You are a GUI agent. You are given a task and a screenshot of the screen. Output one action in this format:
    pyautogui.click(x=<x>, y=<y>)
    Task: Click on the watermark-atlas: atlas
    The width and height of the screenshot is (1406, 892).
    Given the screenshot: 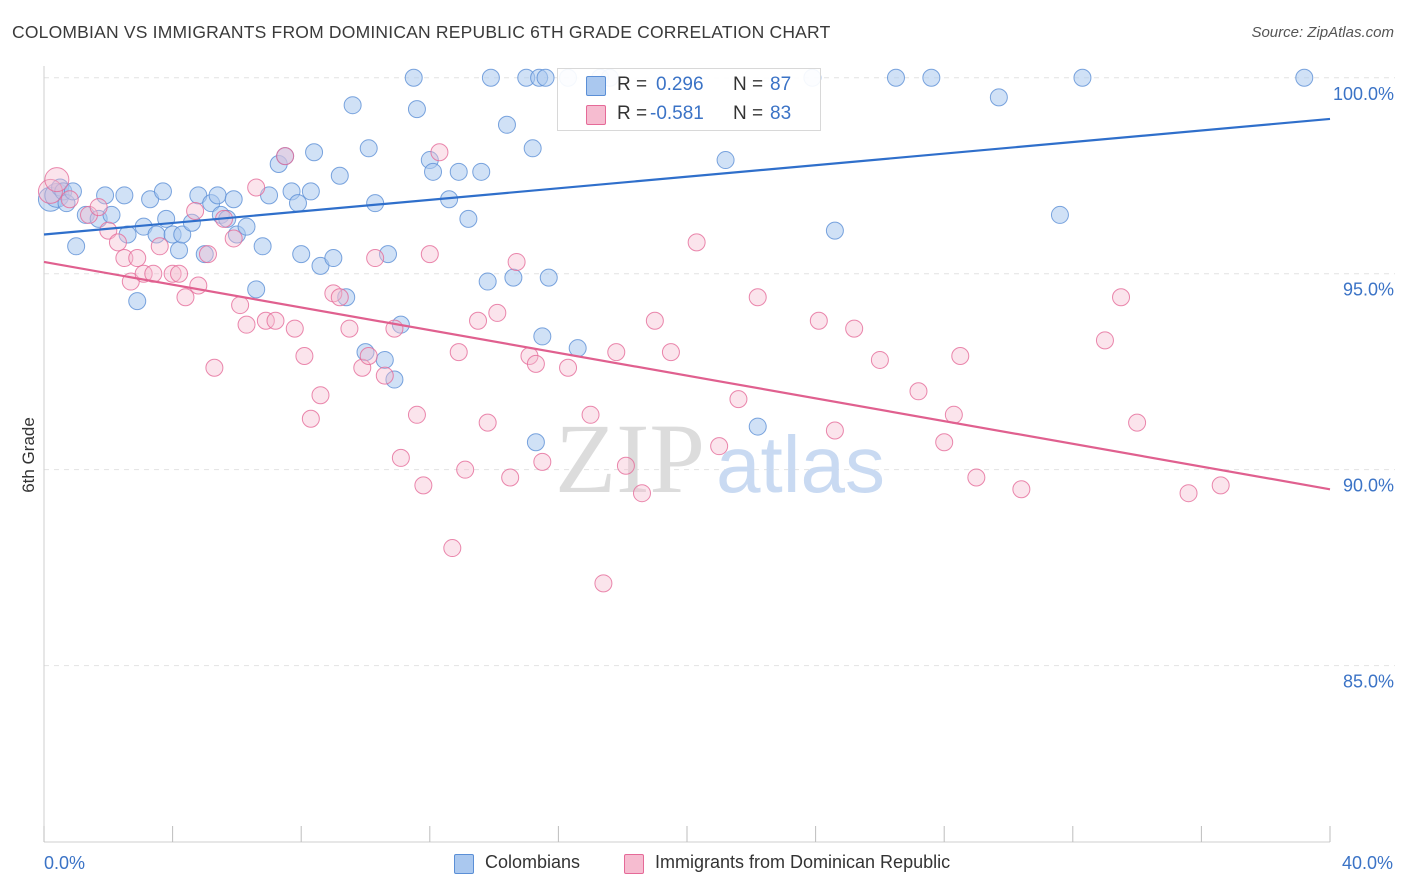 What is the action you would take?
    pyautogui.click(x=800, y=464)
    